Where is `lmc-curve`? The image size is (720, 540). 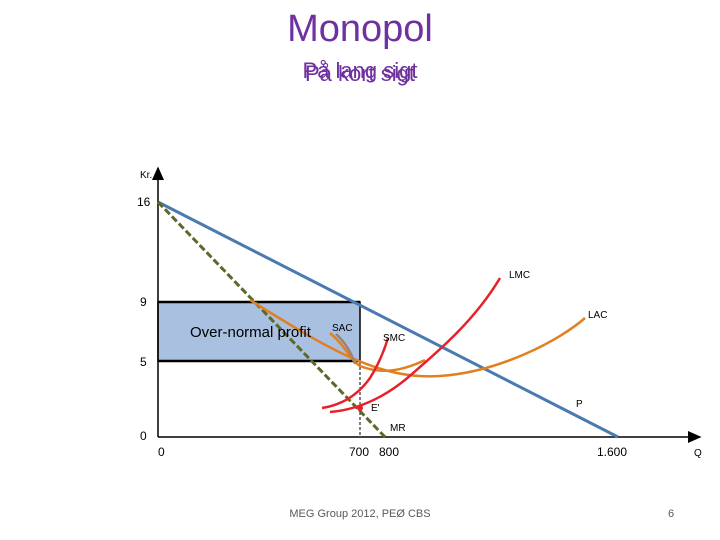 lmc-curve is located at coordinates (415, 345).